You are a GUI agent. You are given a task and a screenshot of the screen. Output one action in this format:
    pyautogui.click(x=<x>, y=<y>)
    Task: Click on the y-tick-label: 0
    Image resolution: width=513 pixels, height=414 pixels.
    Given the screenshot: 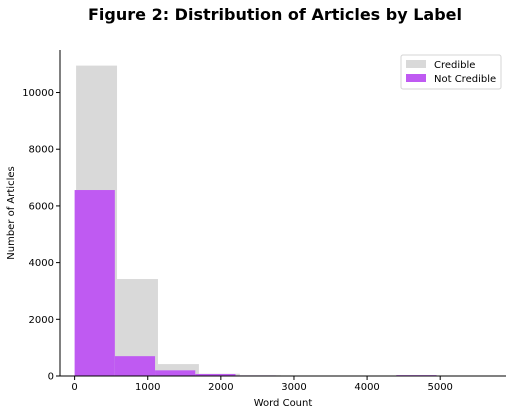 What is the action you would take?
    pyautogui.click(x=51, y=377)
    